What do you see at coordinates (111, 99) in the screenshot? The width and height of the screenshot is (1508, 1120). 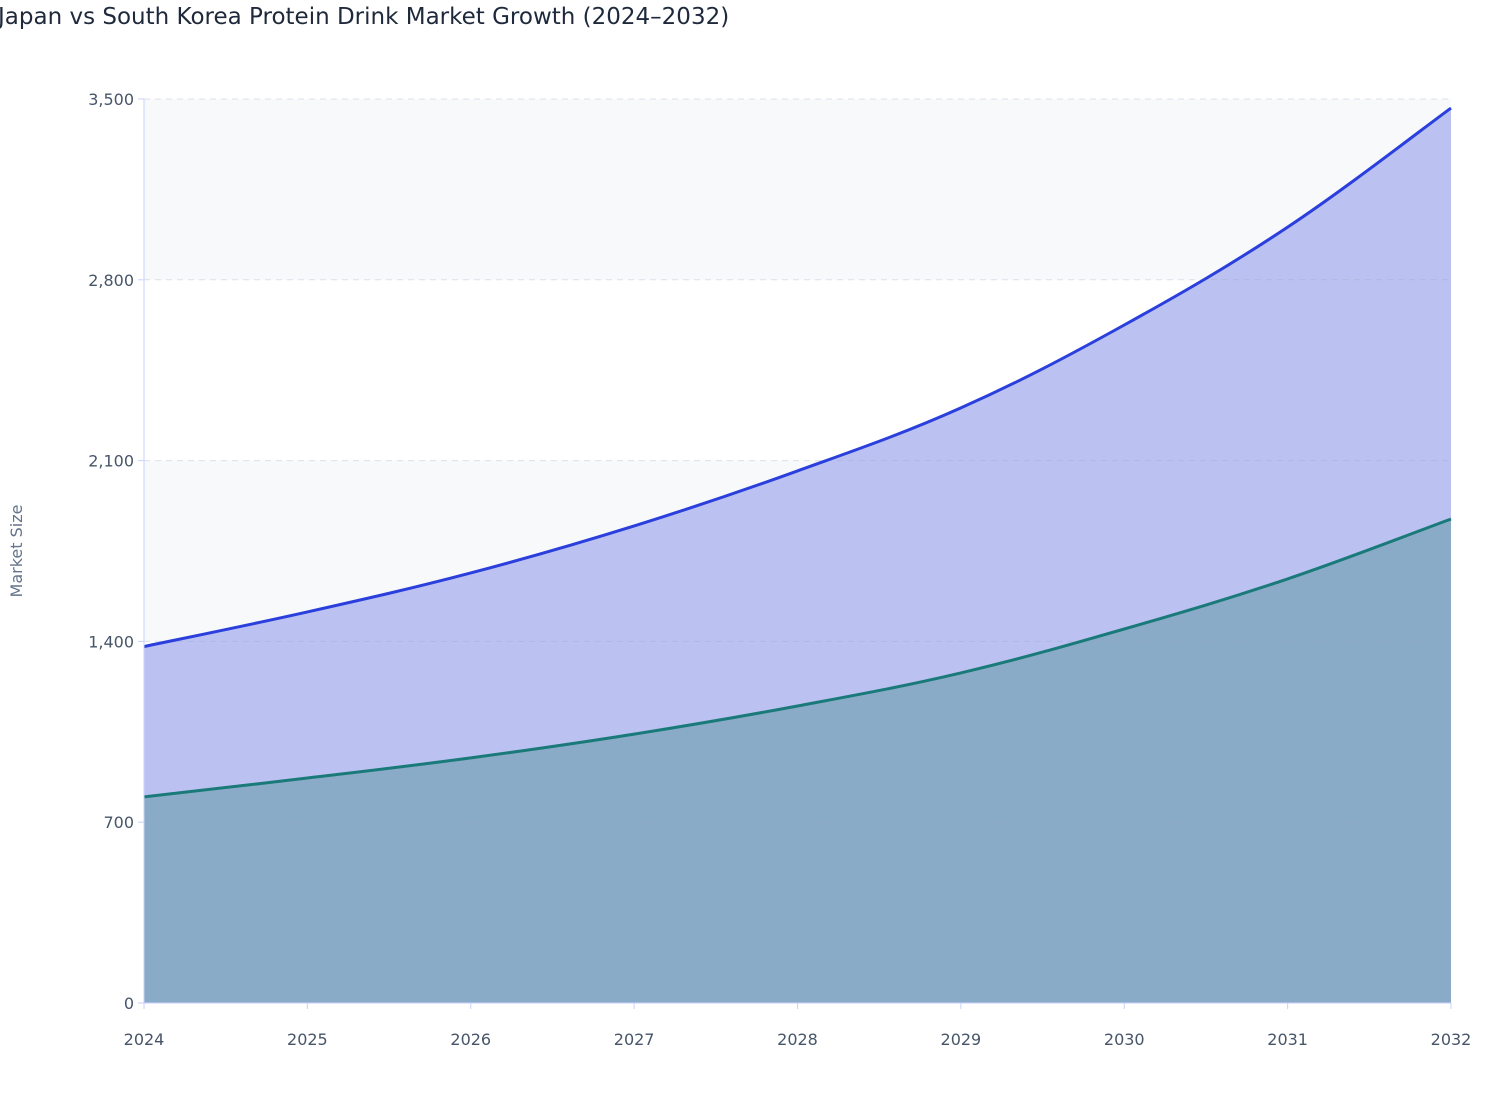 I see `y-tick-label: 3,500` at bounding box center [111, 99].